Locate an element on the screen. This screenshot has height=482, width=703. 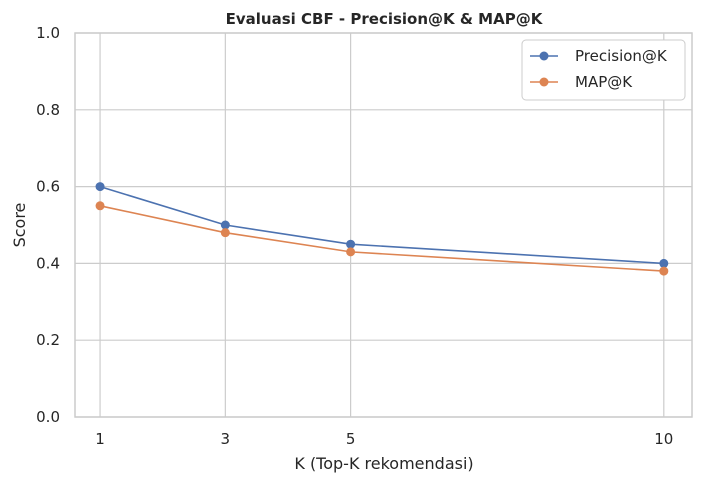
y-tick-label: 0.8 is located at coordinates (48, 110).